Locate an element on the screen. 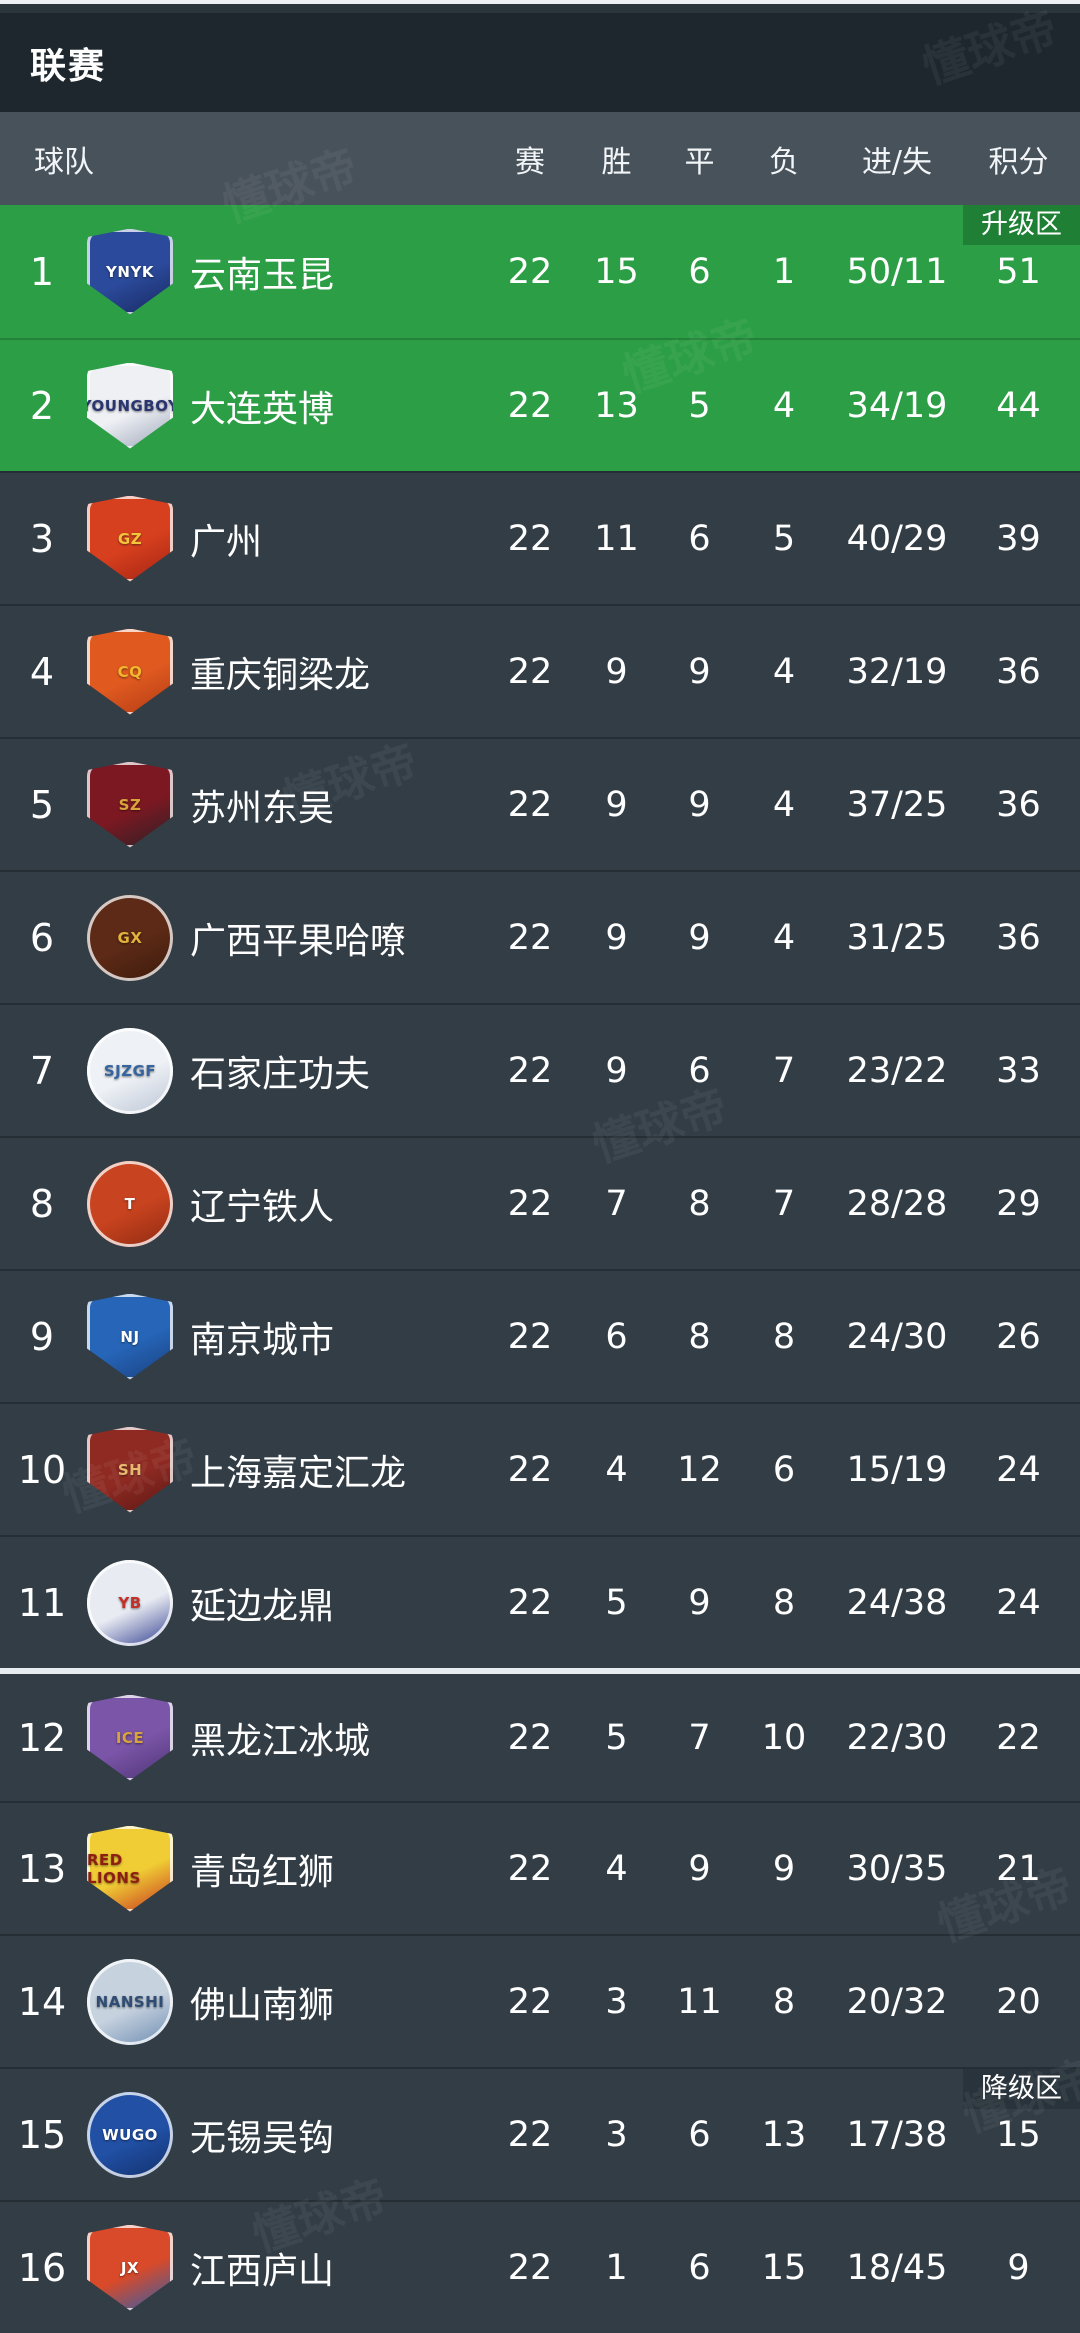 Image resolution: width=1080 pixels, height=2333 pixels. table-row: 16 JX 江西庐山 22 1 6 15 18/45 9 is located at coordinates (540, 2266).